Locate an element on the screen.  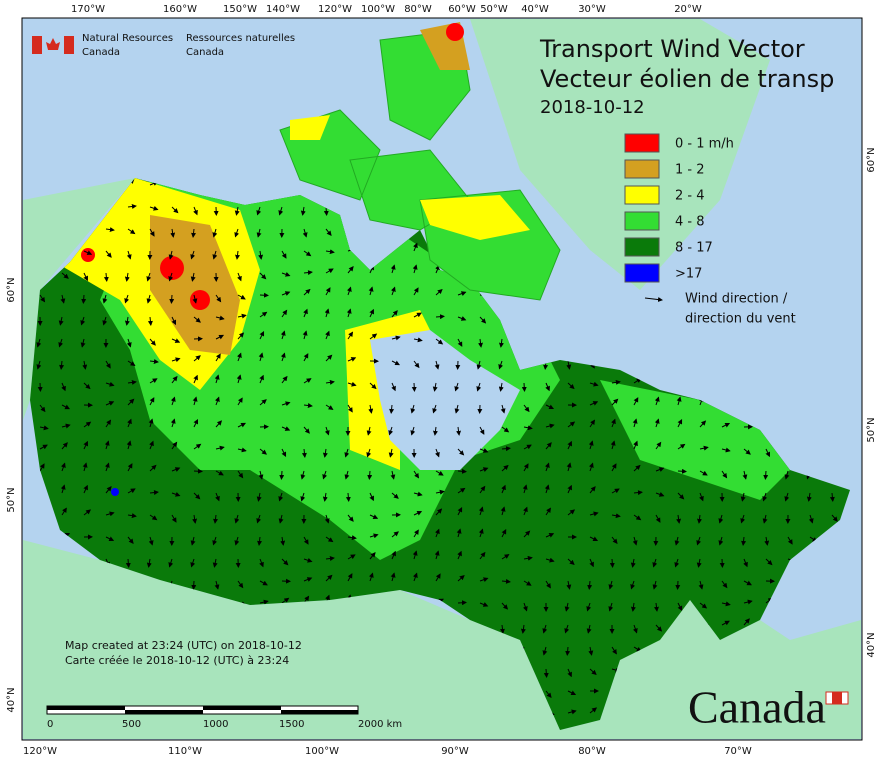
flag-bar is located at coordinates (37, 45).